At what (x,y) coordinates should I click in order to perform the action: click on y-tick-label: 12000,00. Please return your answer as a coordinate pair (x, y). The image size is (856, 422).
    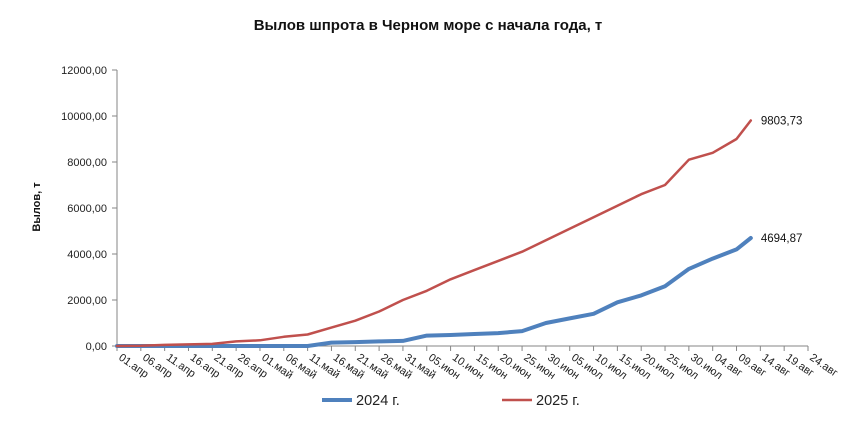
    Looking at the image, I should click on (84, 71).